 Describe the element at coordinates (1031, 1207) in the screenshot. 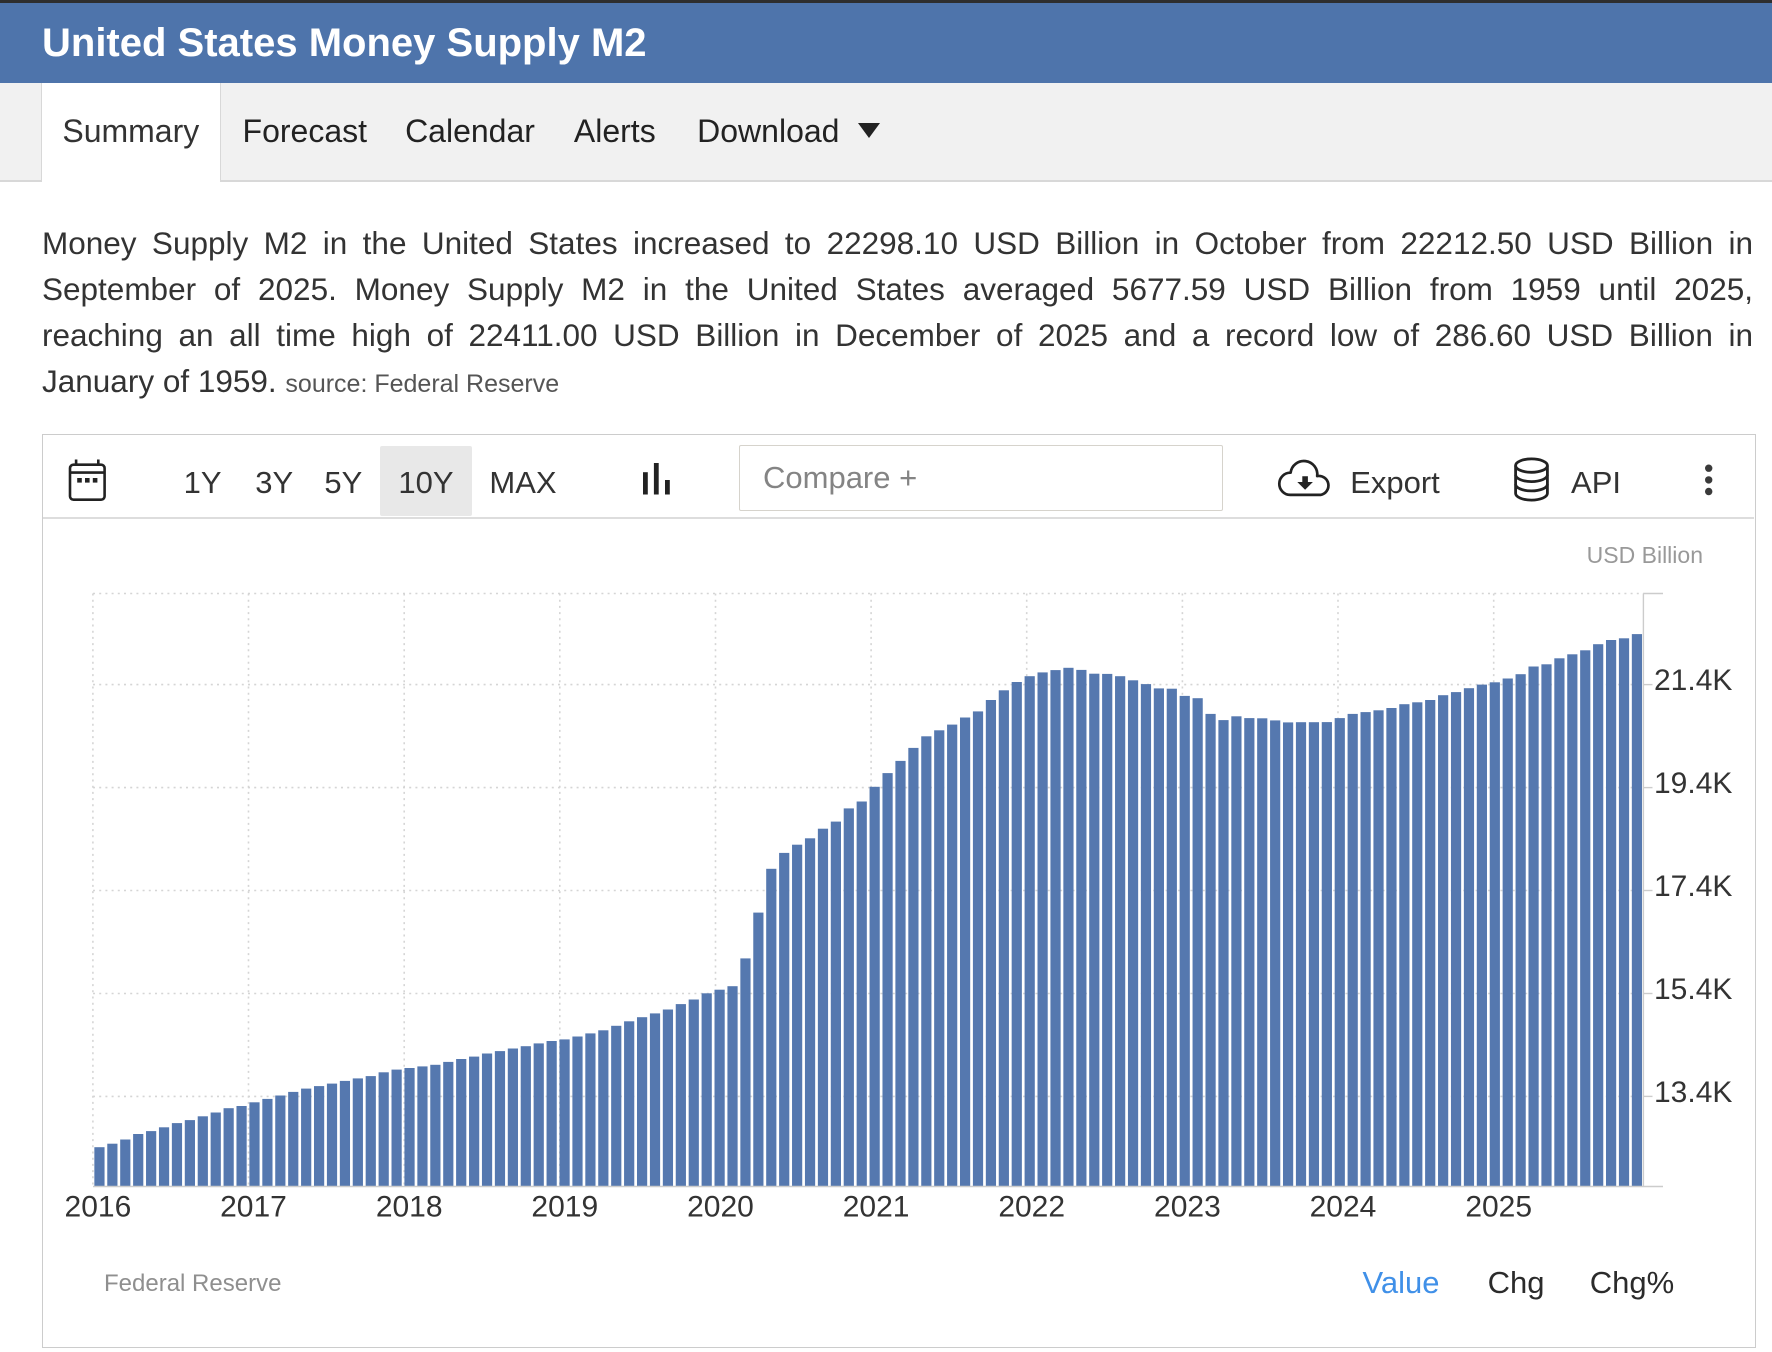

I see `svg-text: 2022` at that location.